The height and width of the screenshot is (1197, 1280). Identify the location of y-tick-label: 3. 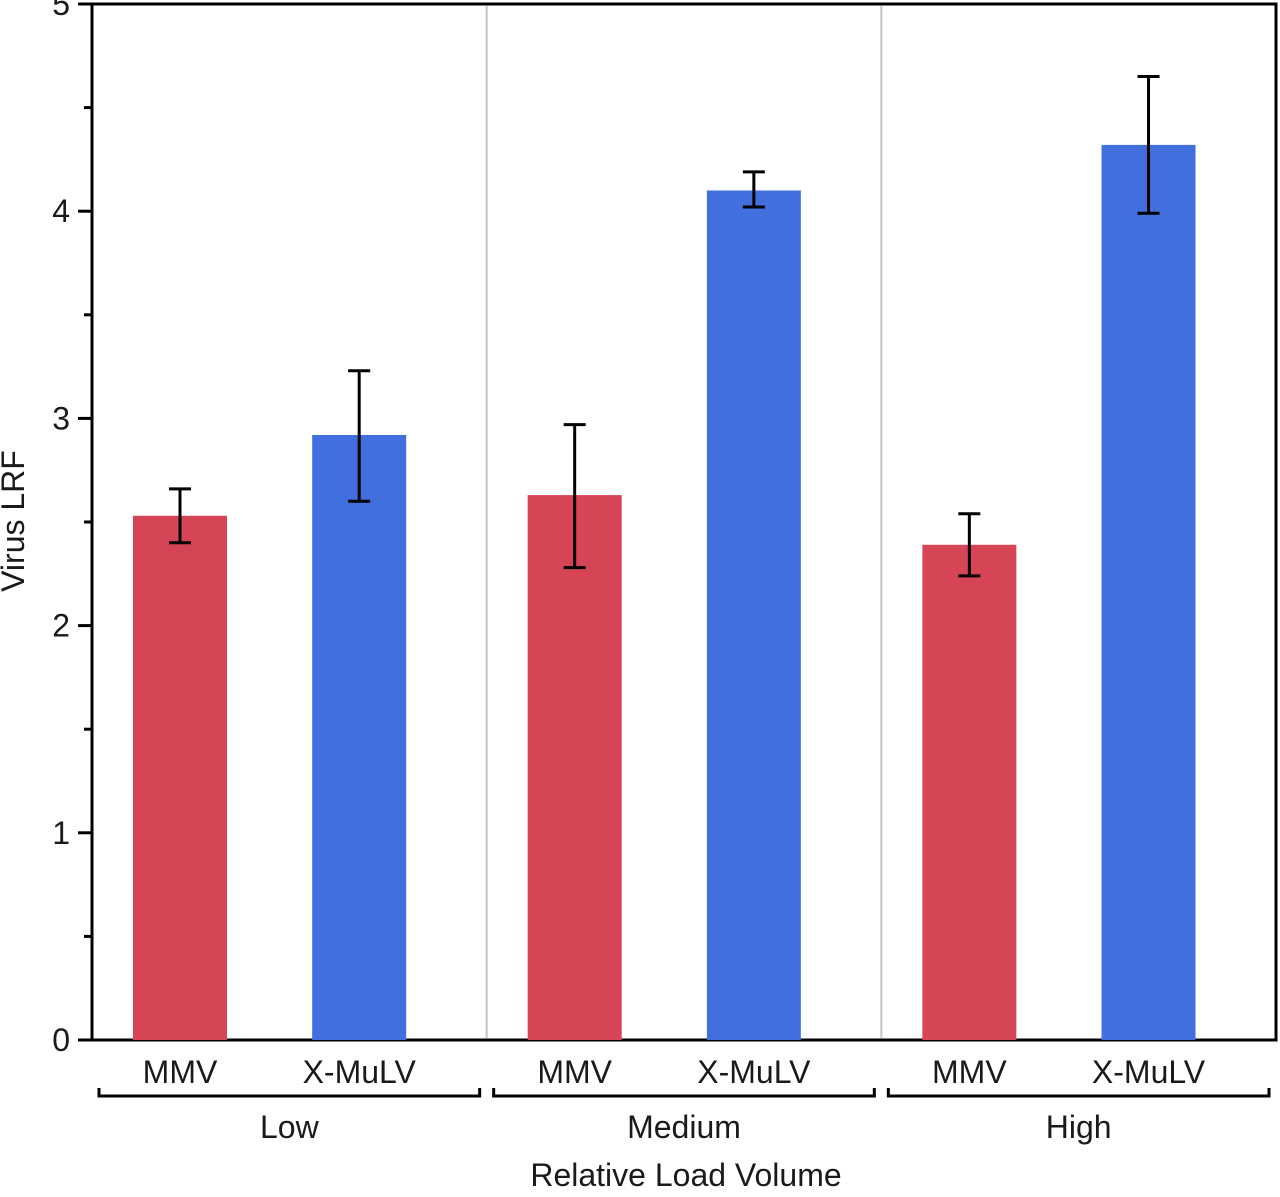
(61, 418).